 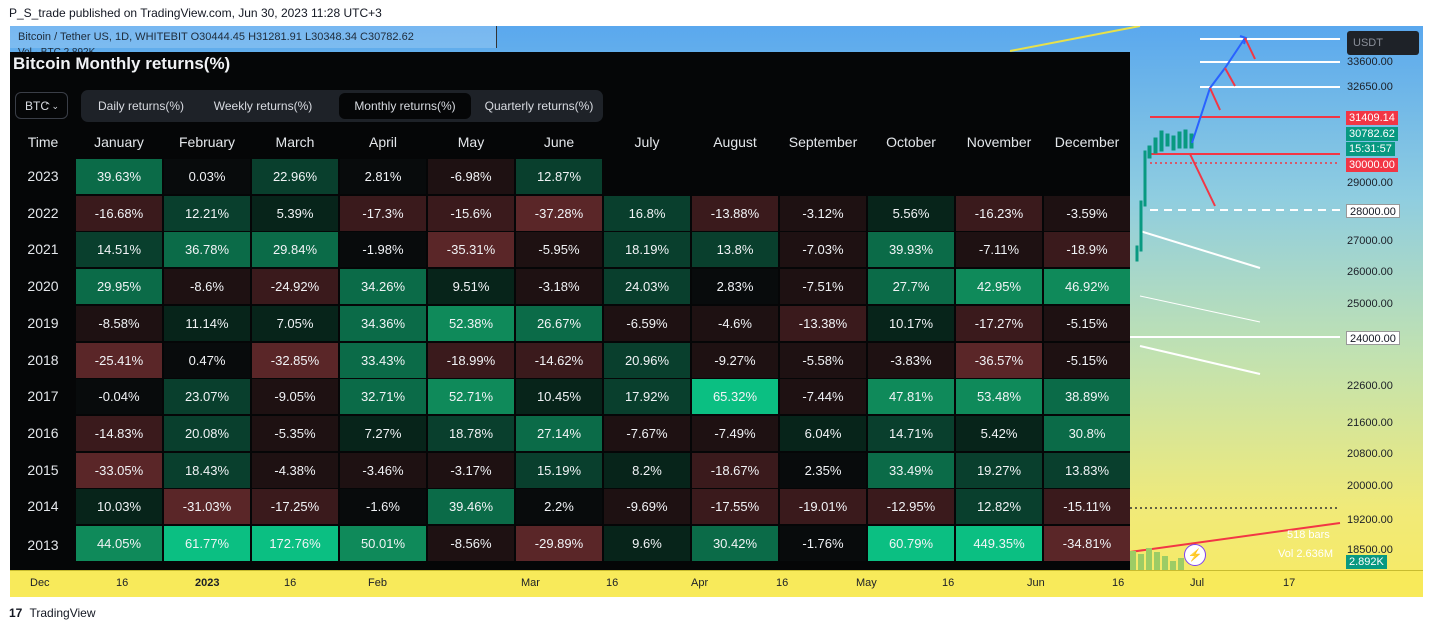 I want to click on return-cell: 33.49%, so click(x=911, y=470).